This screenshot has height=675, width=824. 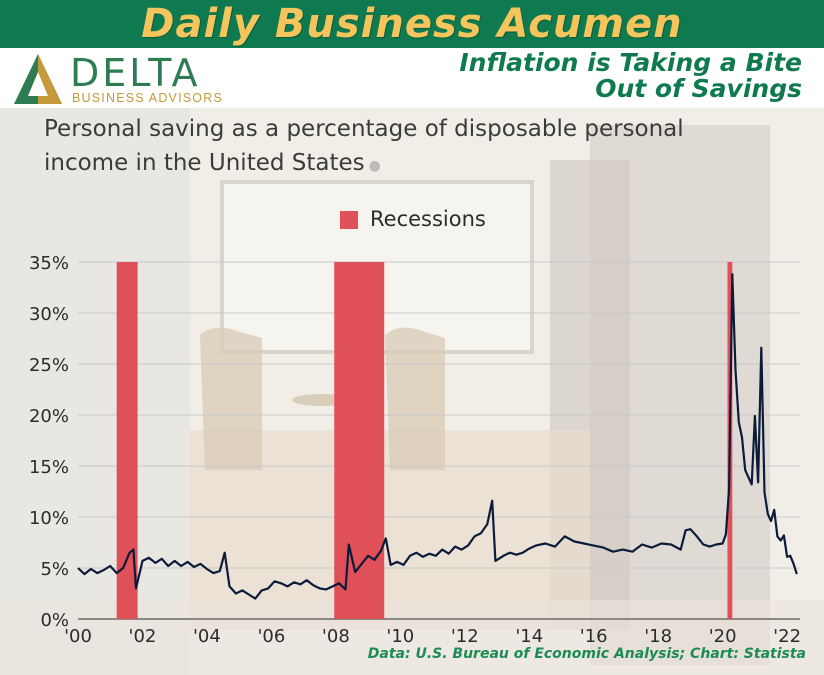 I want to click on y-tick-label: 35%, so click(x=49, y=263).